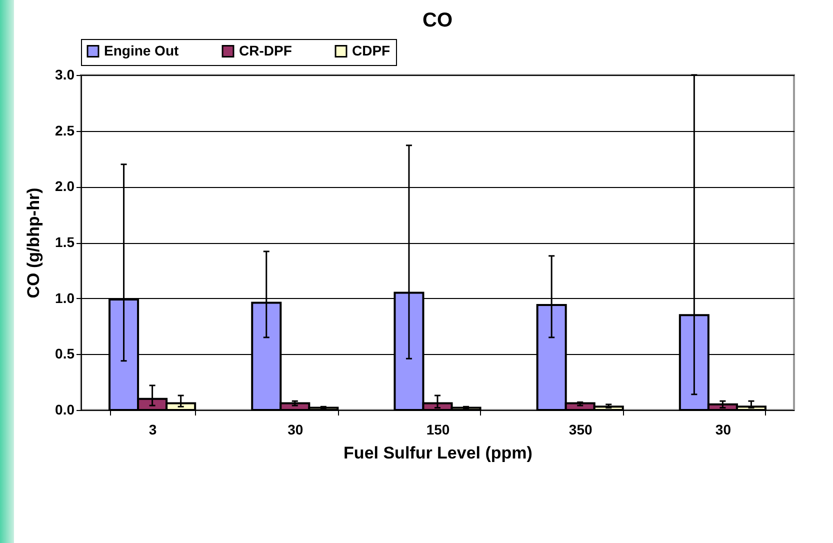 Image resolution: width=833 pixels, height=543 pixels. Describe the element at coordinates (65, 186) in the screenshot. I see `y-tick-label: 2.0` at that location.